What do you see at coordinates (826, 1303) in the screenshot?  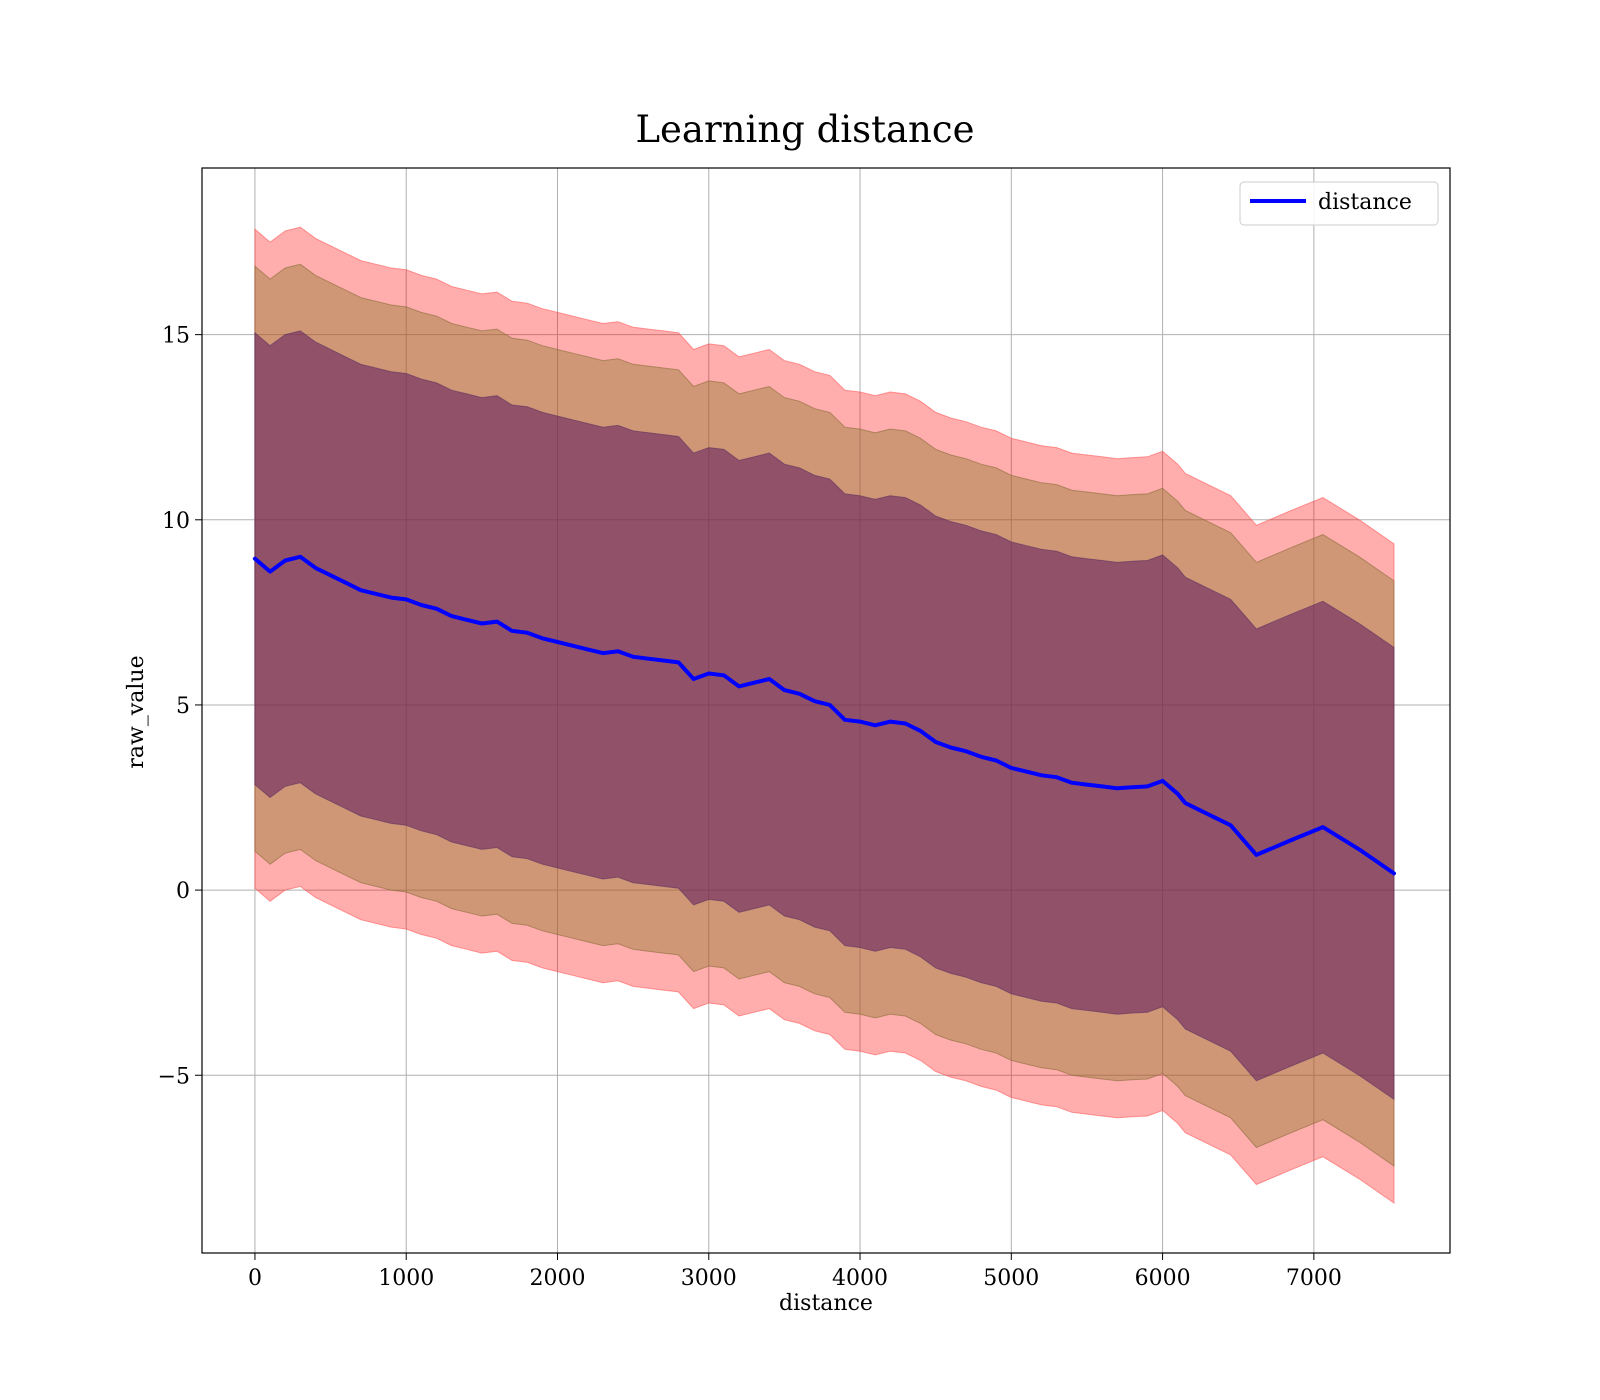 I see `x-axis-label: distance` at bounding box center [826, 1303].